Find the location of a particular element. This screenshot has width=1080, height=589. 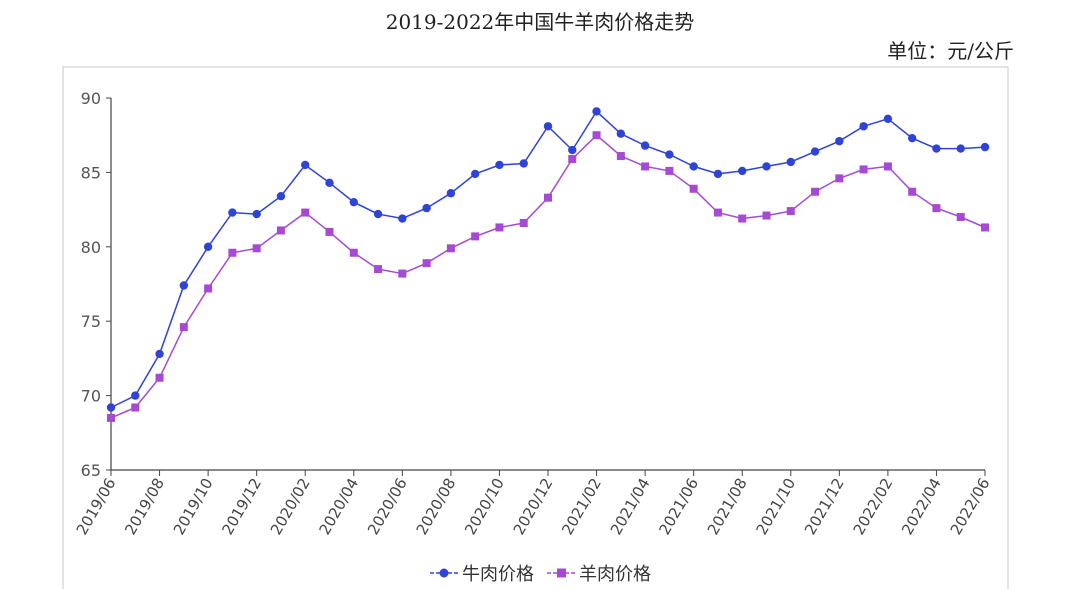

unit-label: 单位：元/公斤 is located at coordinates (950, 51).